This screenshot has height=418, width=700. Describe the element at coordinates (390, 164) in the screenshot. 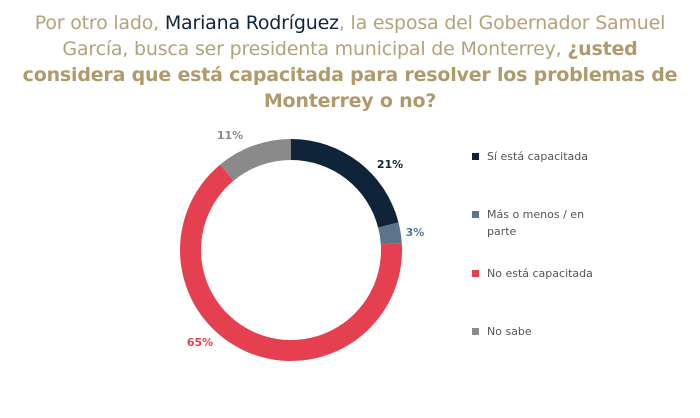

I see `data-label: 21%` at that location.